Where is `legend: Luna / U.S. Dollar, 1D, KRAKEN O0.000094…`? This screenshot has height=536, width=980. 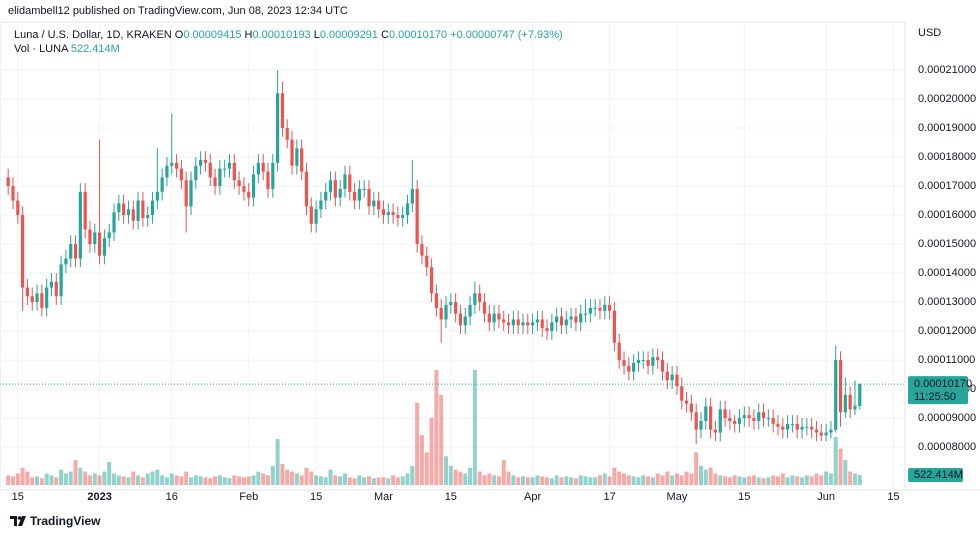 legend: Luna / U.S. Dollar, 1D, KRAKEN O0.000094… is located at coordinates (288, 42).